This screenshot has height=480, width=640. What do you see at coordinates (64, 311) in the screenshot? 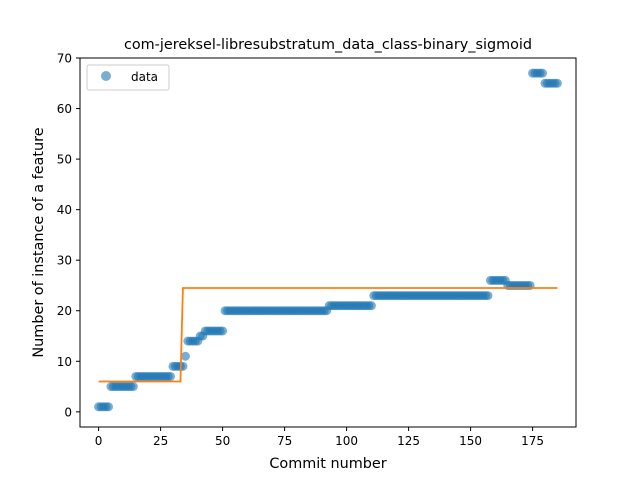
I see `y-tick-label: 20` at bounding box center [64, 311].